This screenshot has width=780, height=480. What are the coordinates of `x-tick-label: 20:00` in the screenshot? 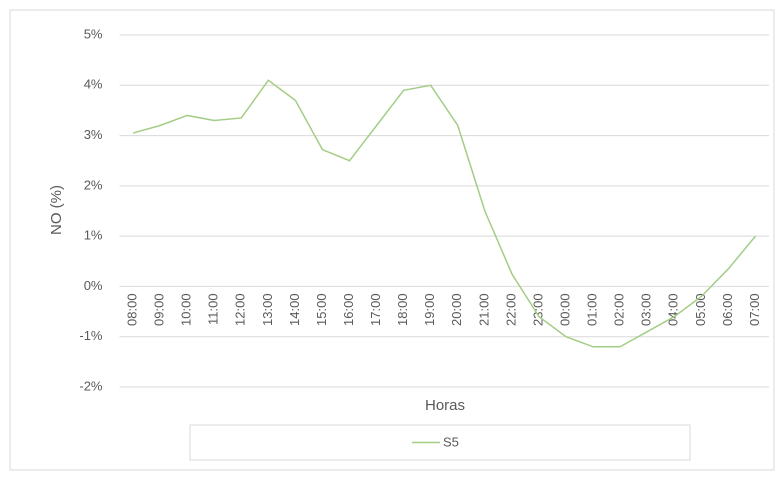 It's located at (456, 309).